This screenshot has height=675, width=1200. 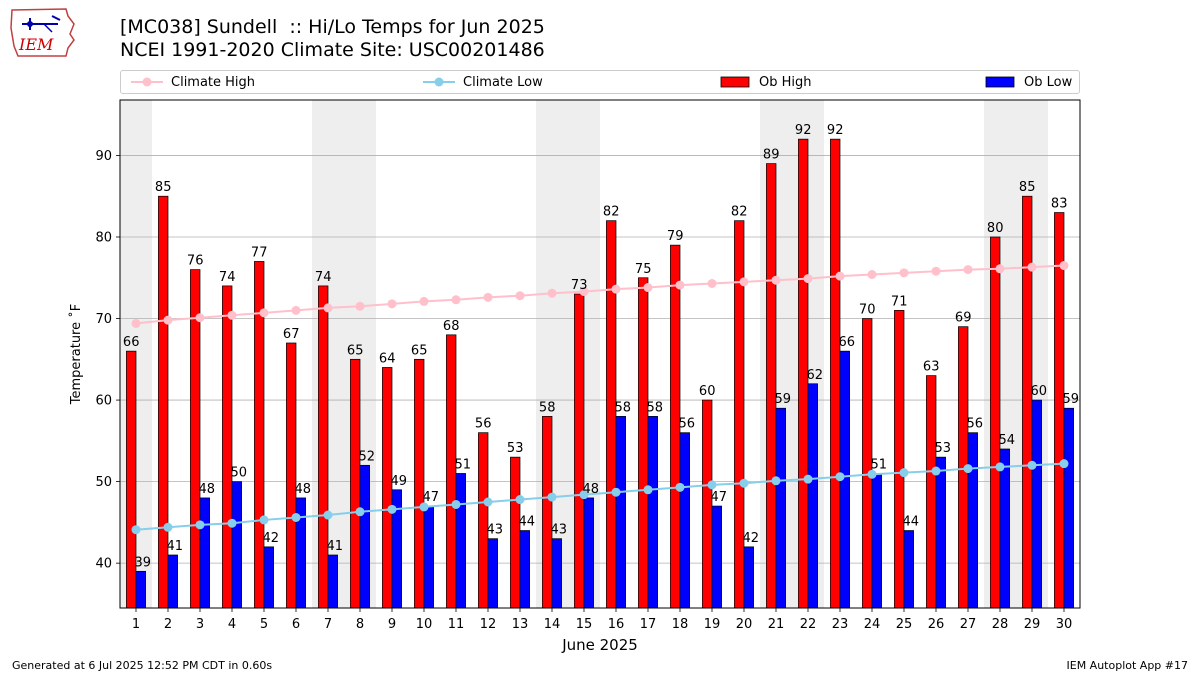 I want to click on chart-subtitle: NCEI 1991-2020 Climate Site: USC00201486, so click(x=332, y=50).